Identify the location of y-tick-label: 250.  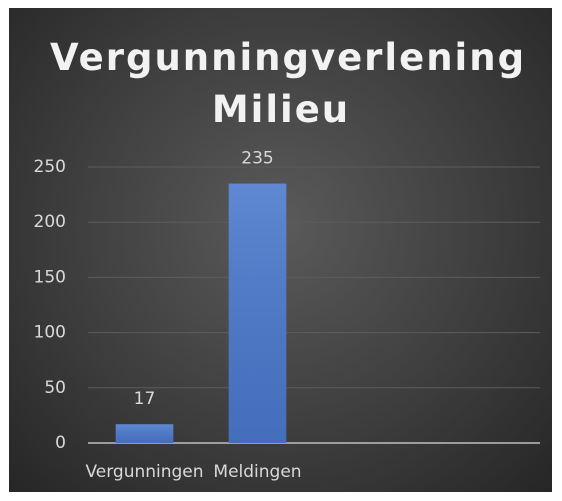
(50, 167).